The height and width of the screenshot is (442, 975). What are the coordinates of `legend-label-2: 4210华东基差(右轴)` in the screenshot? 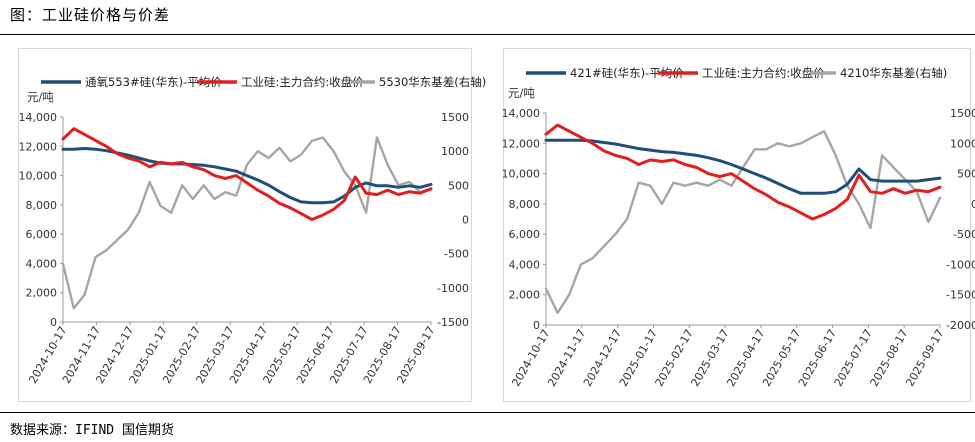 It's located at (893, 73).